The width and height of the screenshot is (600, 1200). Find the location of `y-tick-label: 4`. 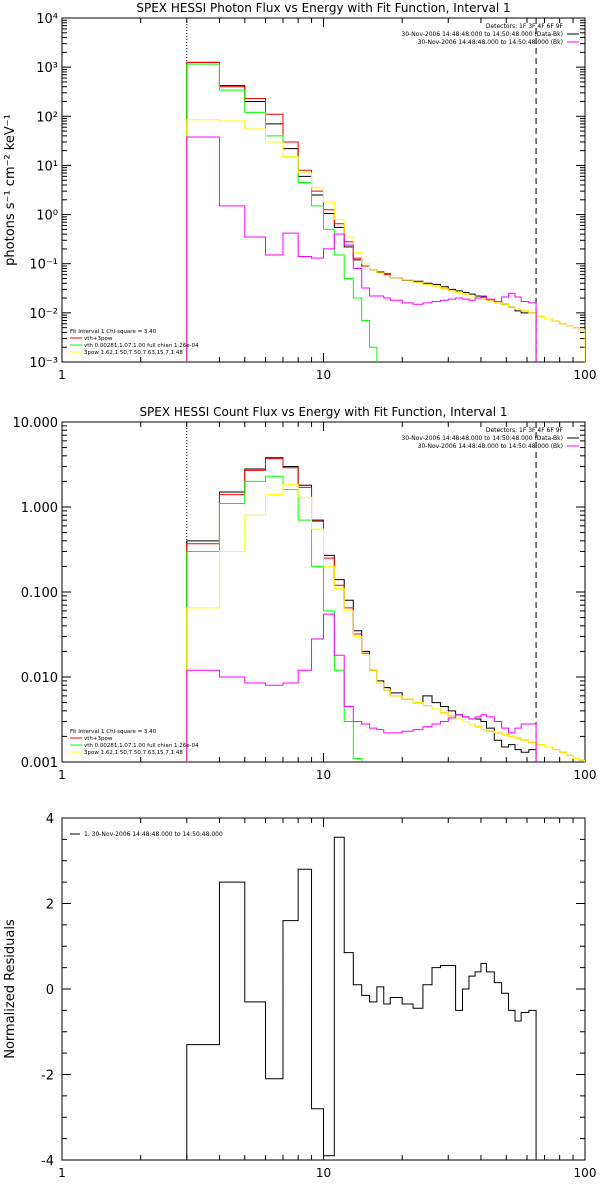

y-tick-label: 4 is located at coordinates (50, 819).